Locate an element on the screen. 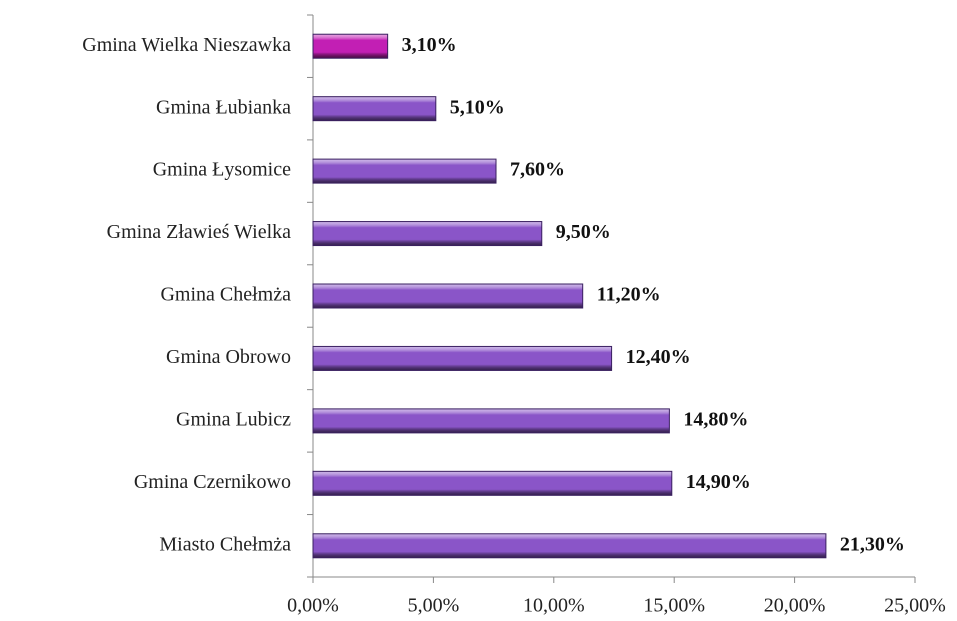 The width and height of the screenshot is (957, 621). value-label: 14,80% is located at coordinates (715, 419).